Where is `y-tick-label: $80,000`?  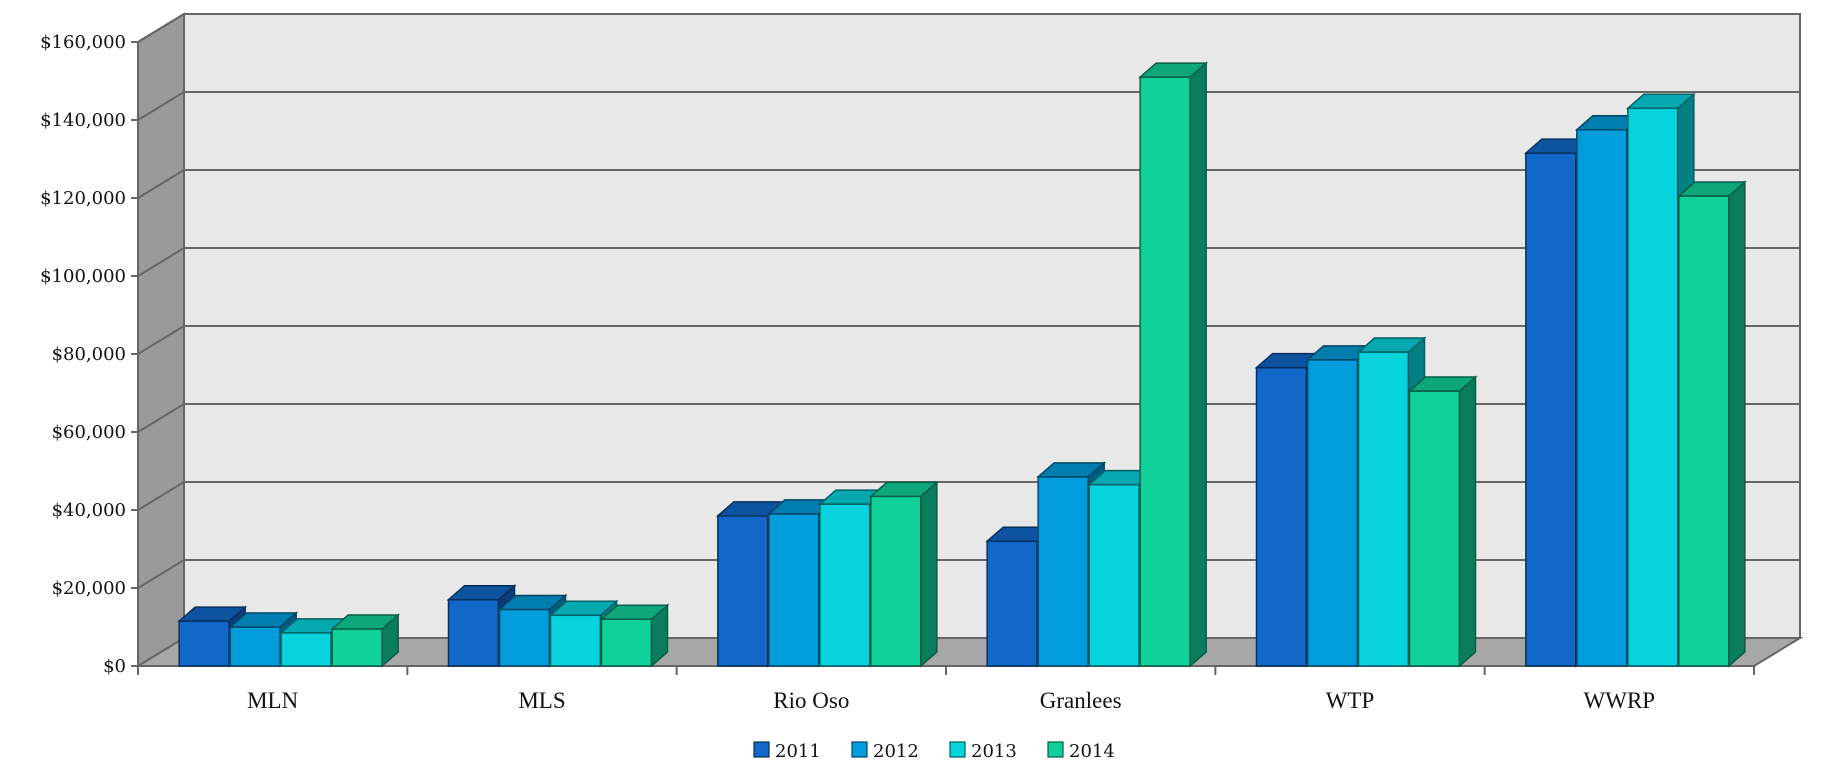 y-tick-label: $80,000 is located at coordinates (89, 354).